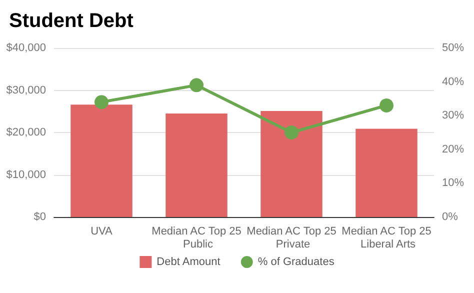 The height and width of the screenshot is (293, 474). Describe the element at coordinates (453, 48) in the screenshot. I see `y2-tick-label: 50%` at that location.